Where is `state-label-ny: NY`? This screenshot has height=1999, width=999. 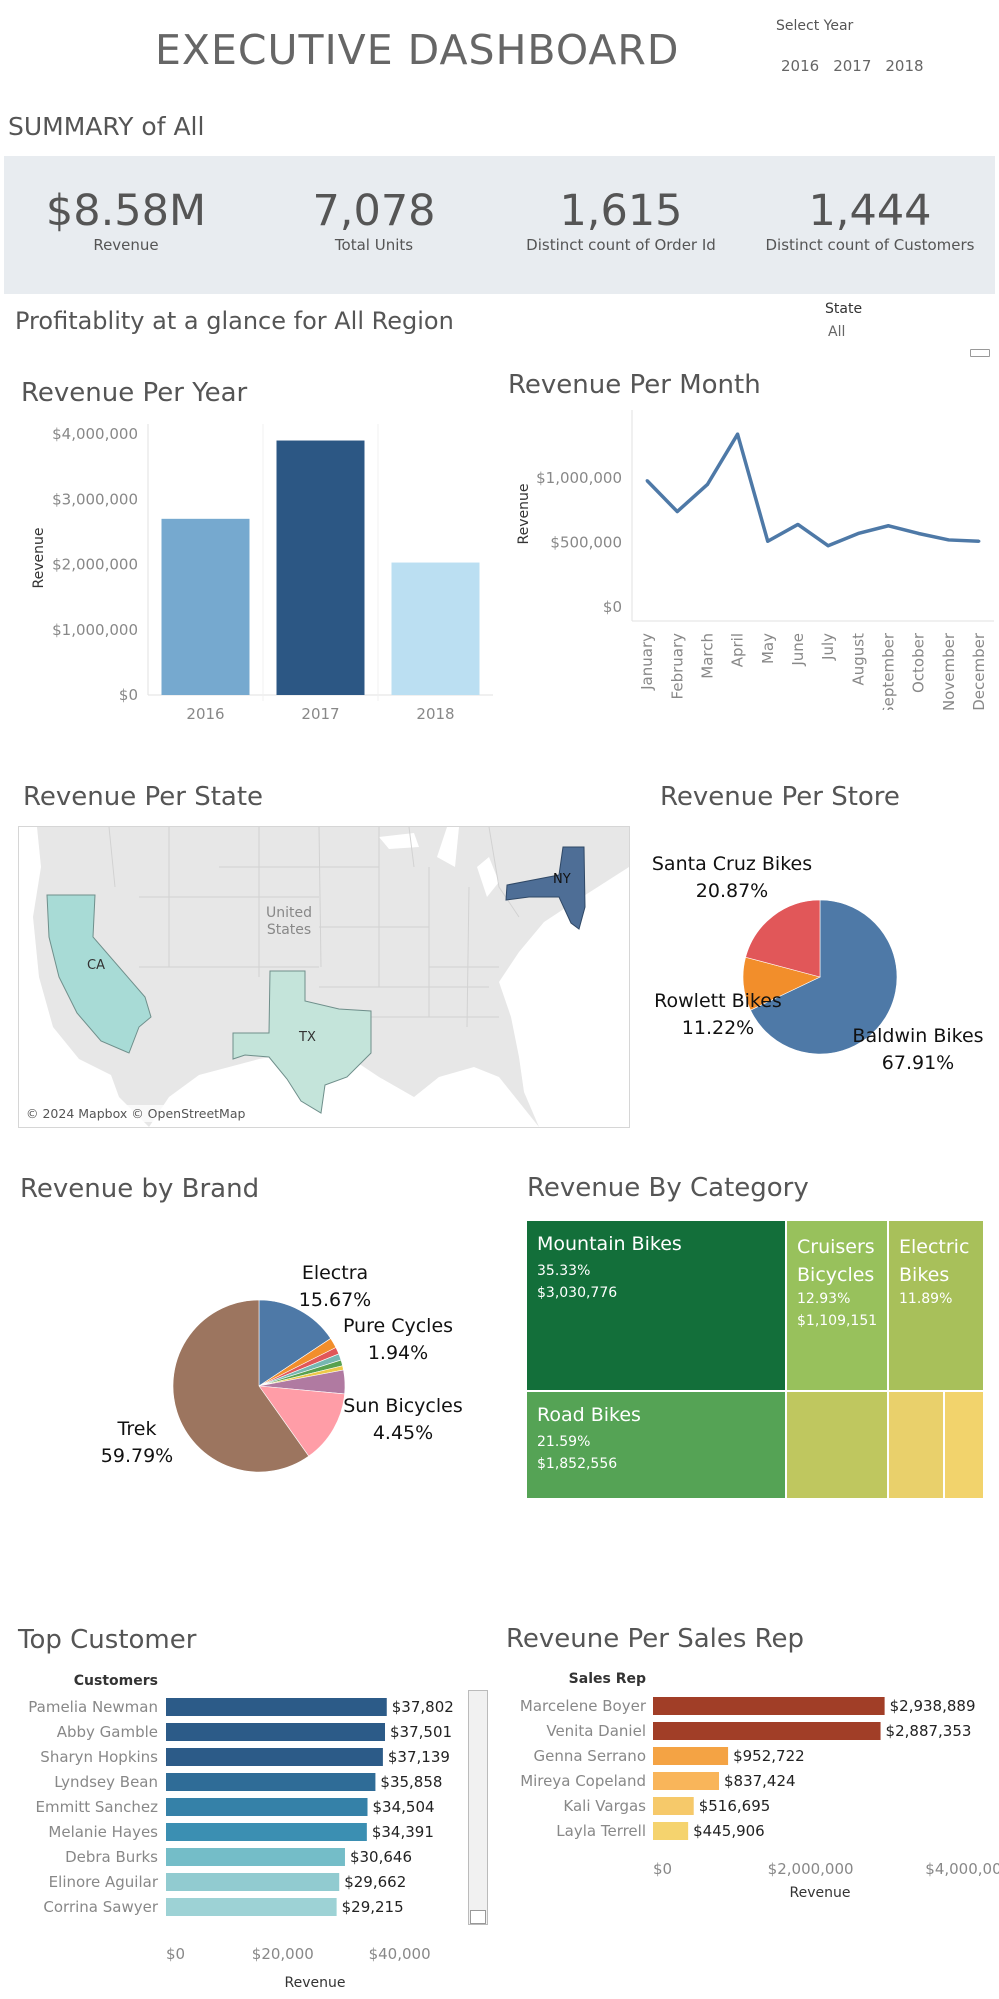 state-label-ny: NY is located at coordinates (562, 879).